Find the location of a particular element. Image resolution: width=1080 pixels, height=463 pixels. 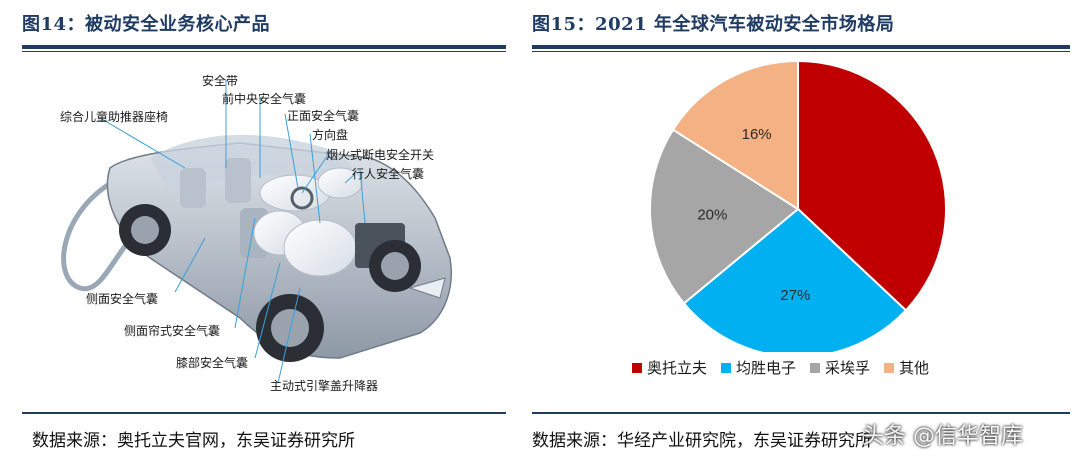

label-side-airbag: 侧面安全气囊 is located at coordinates (122, 299).